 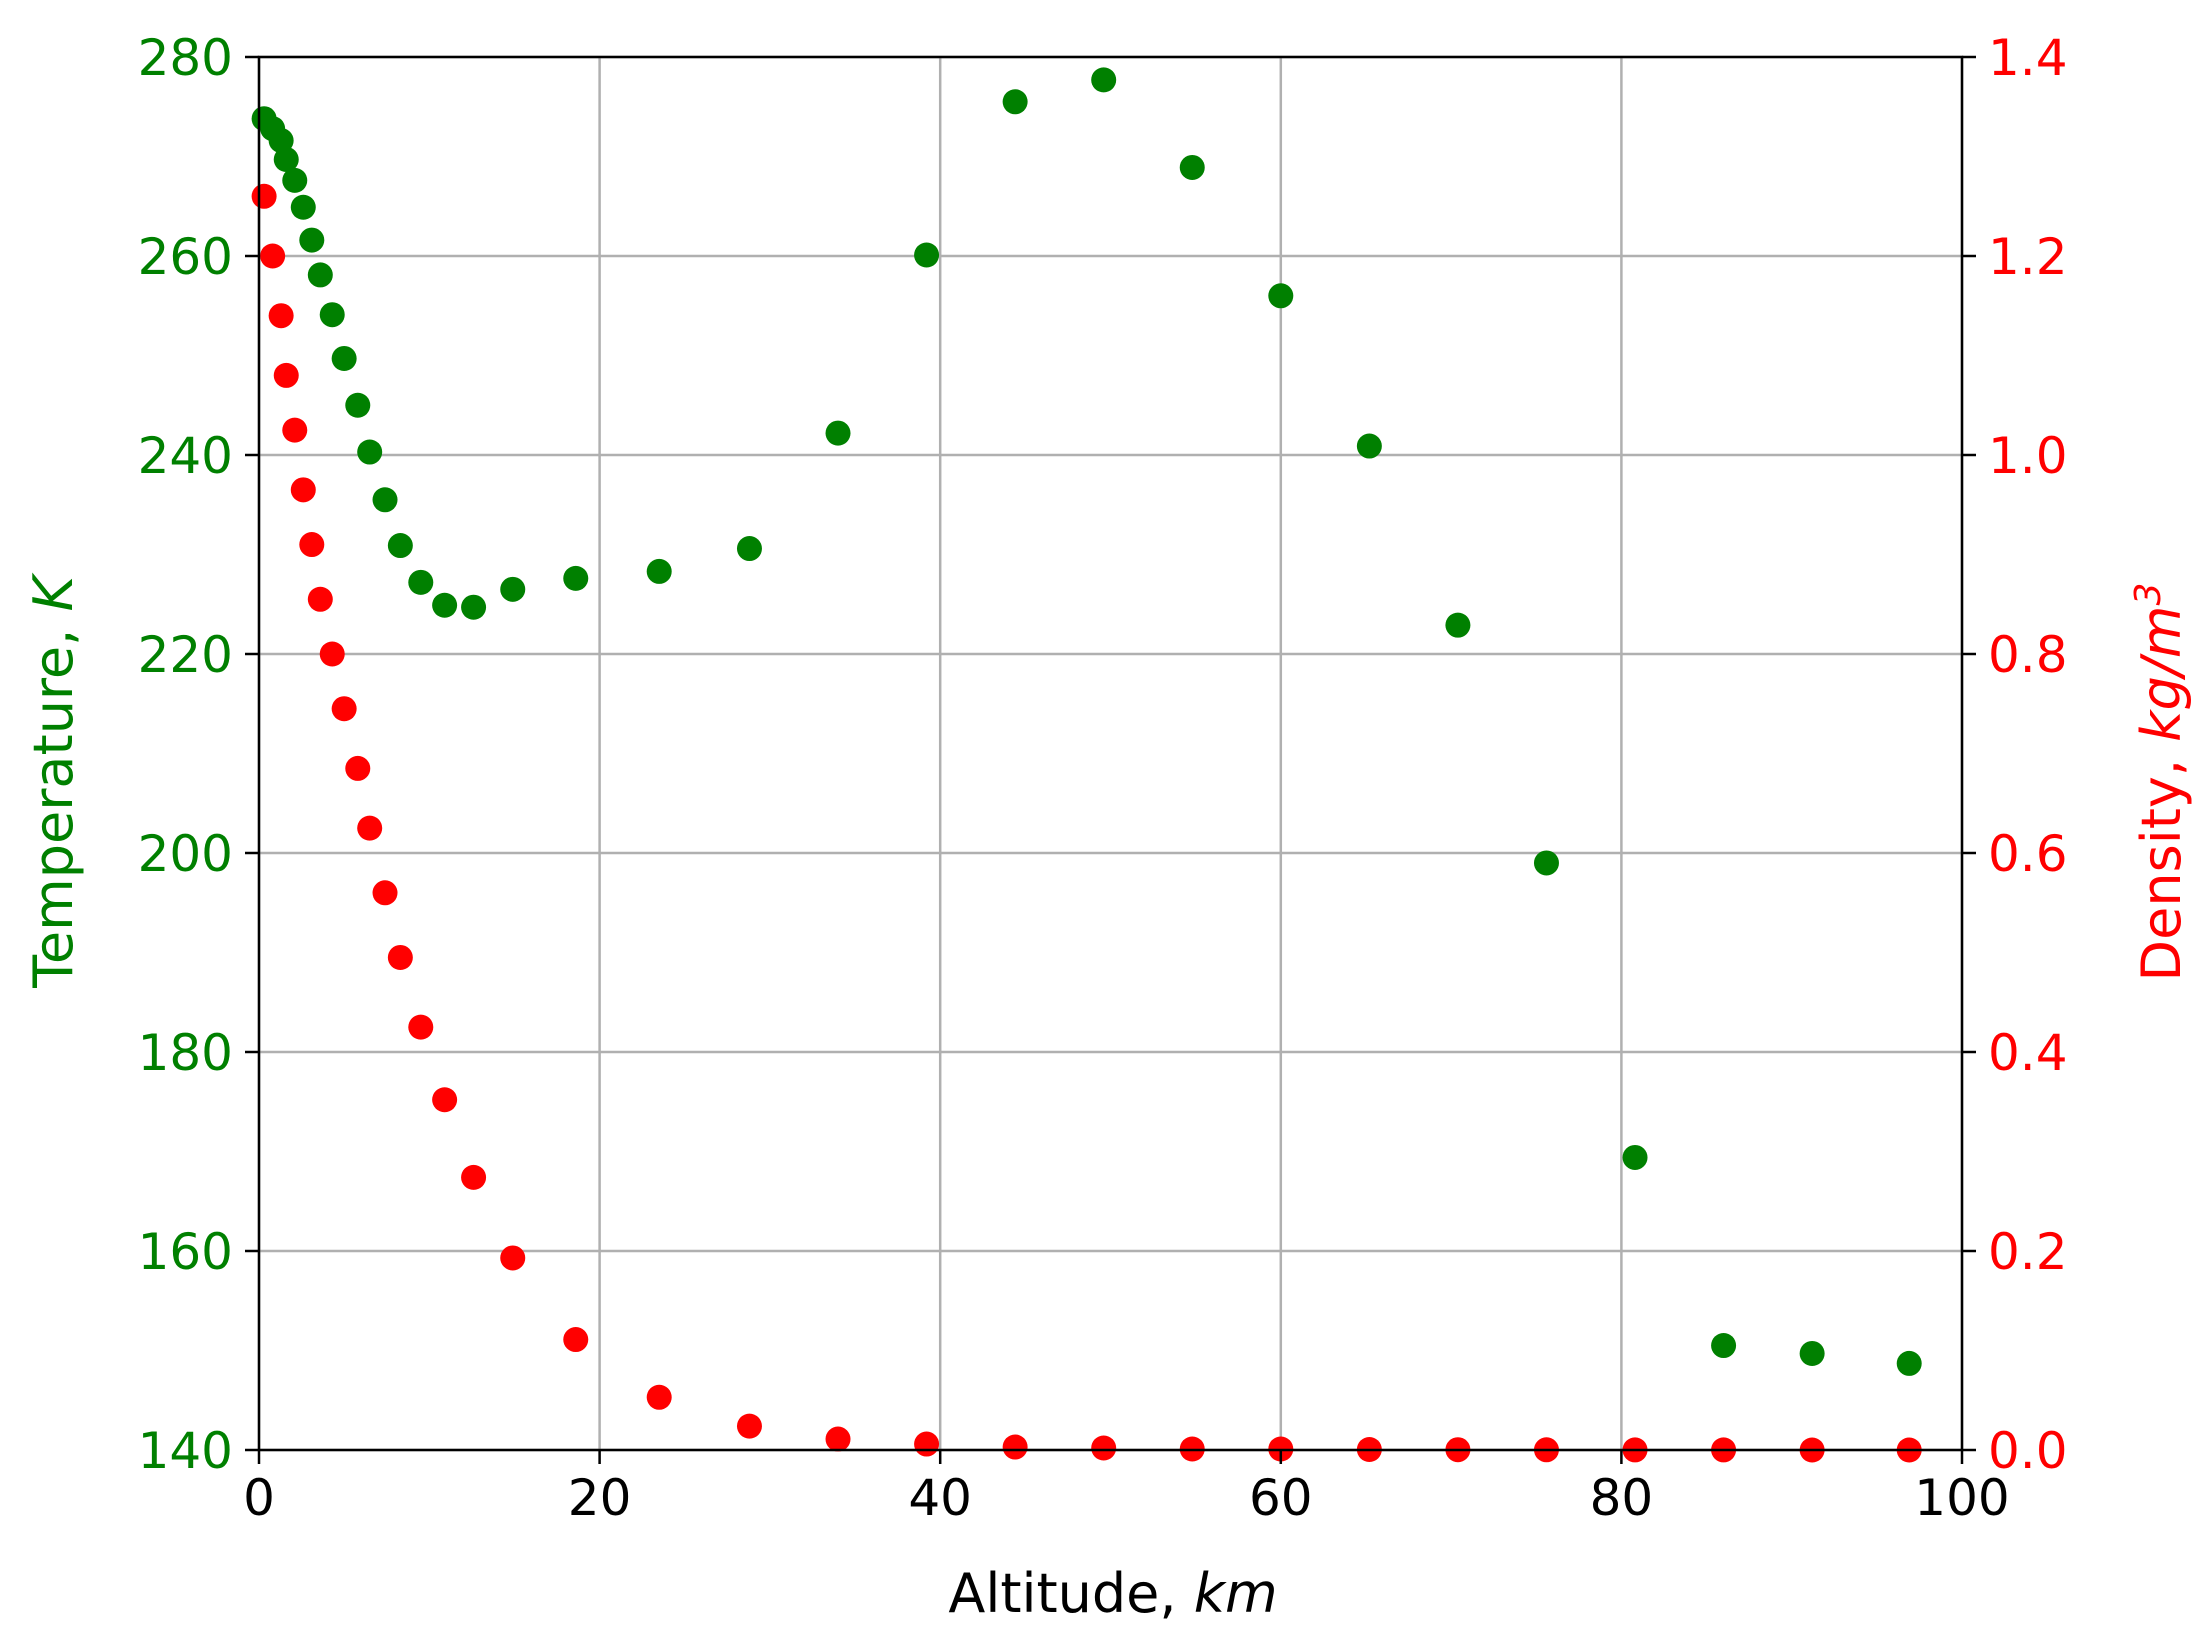 What do you see at coordinates (2161, 673) in the screenshot?
I see `y-axis-right-title-unit: kg/m` at bounding box center [2161, 673].